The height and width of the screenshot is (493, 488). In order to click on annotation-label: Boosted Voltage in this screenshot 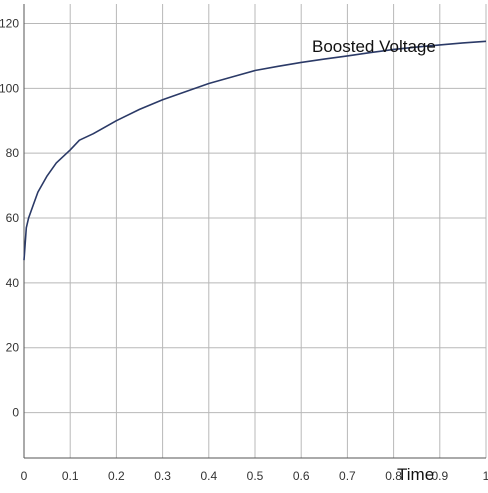, I will do `click(374, 46)`.